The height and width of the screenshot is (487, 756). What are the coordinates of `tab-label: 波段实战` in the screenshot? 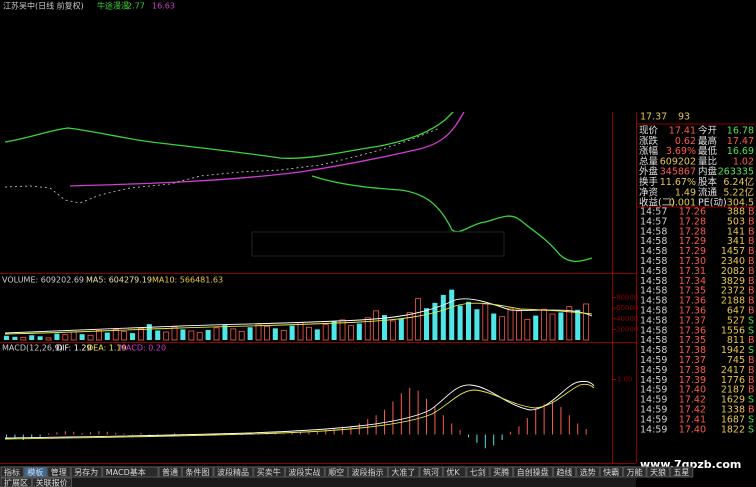 It's located at (304, 472).